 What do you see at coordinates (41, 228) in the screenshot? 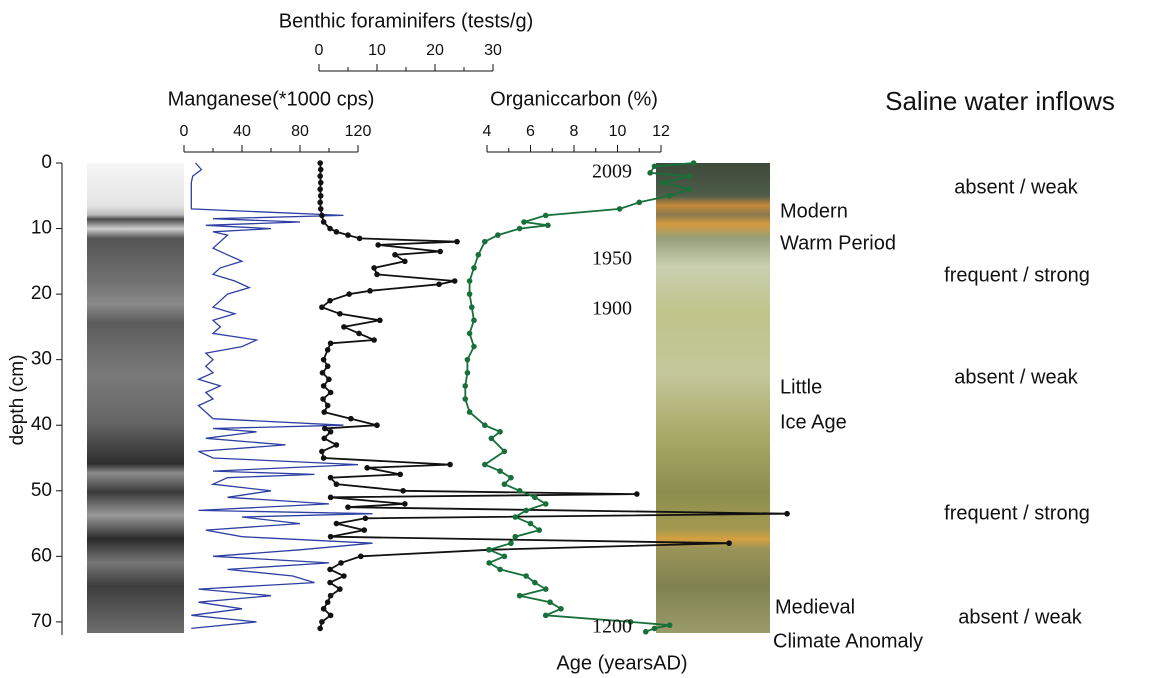
I see `y-tick-label: 10` at bounding box center [41, 228].